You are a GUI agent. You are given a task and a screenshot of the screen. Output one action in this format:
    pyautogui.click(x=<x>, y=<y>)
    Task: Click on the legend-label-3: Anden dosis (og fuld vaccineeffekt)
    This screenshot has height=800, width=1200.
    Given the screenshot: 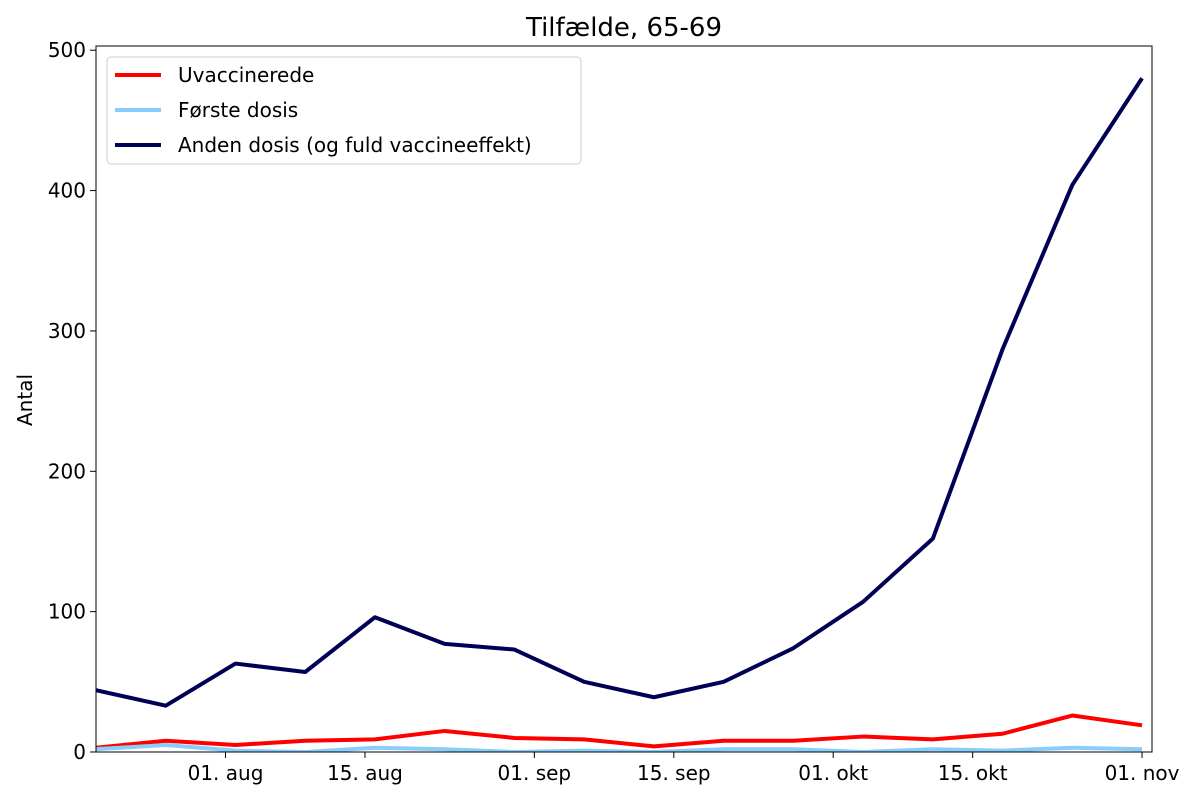 What is the action you would take?
    pyautogui.click(x=355, y=145)
    